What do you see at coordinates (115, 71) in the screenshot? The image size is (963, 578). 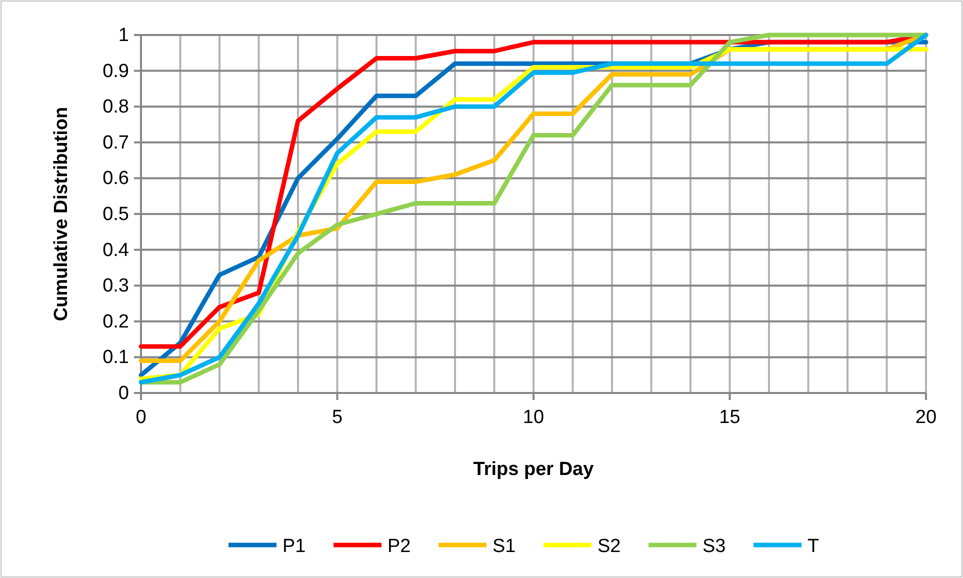 I see `y-tick-label: 0.9` at bounding box center [115, 71].